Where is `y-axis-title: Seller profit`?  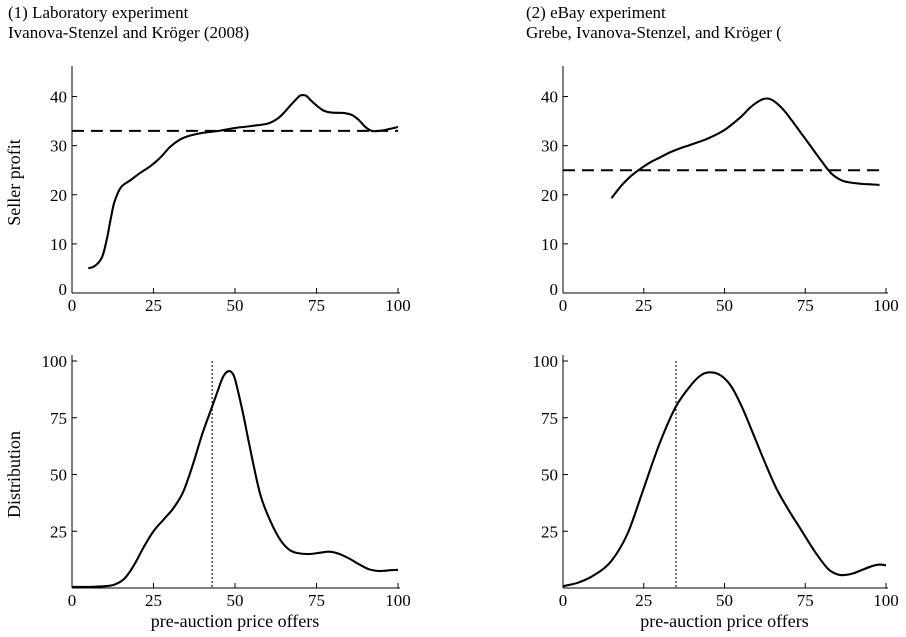
y-axis-title: Seller profit is located at coordinates (14, 182).